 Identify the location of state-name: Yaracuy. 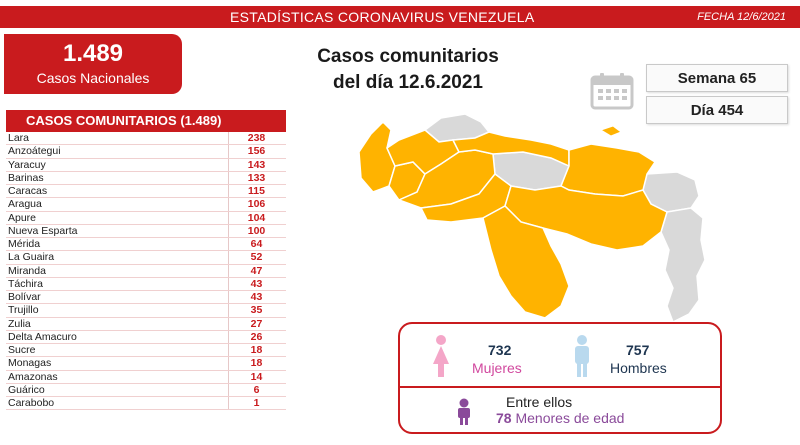
(27, 164).